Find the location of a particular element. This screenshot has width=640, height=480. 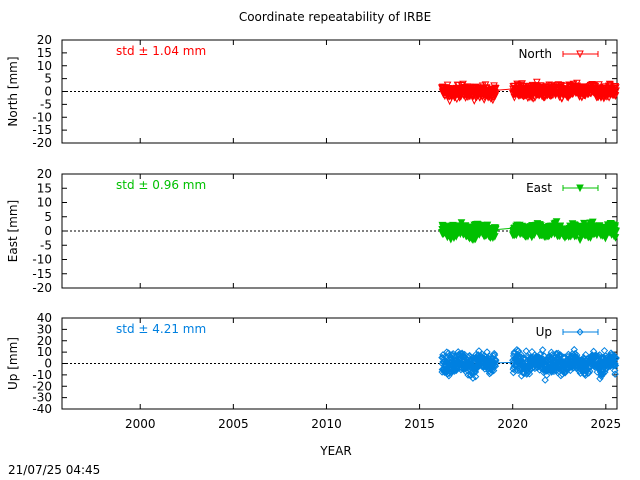

legend-label: Up is located at coordinates (544, 332).